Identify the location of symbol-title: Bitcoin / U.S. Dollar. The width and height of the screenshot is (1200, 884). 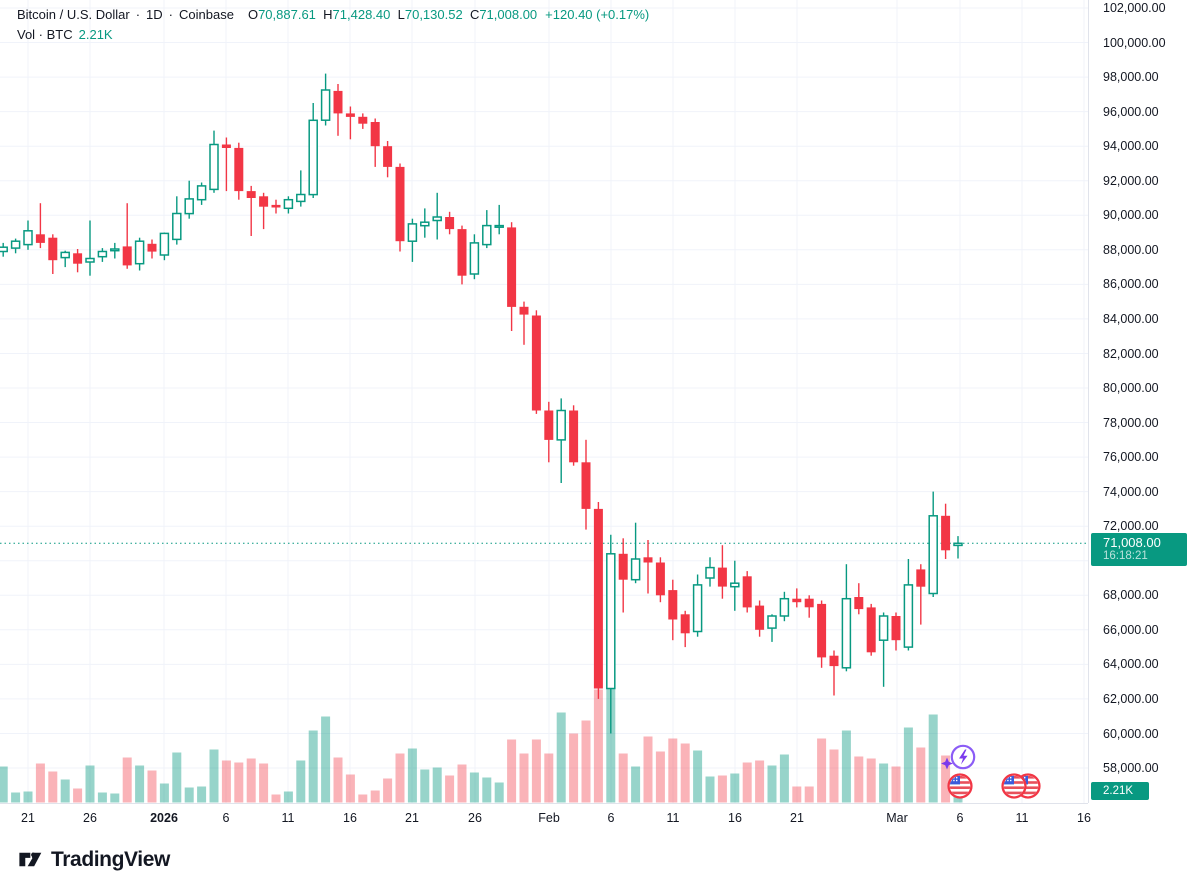
(73, 14).